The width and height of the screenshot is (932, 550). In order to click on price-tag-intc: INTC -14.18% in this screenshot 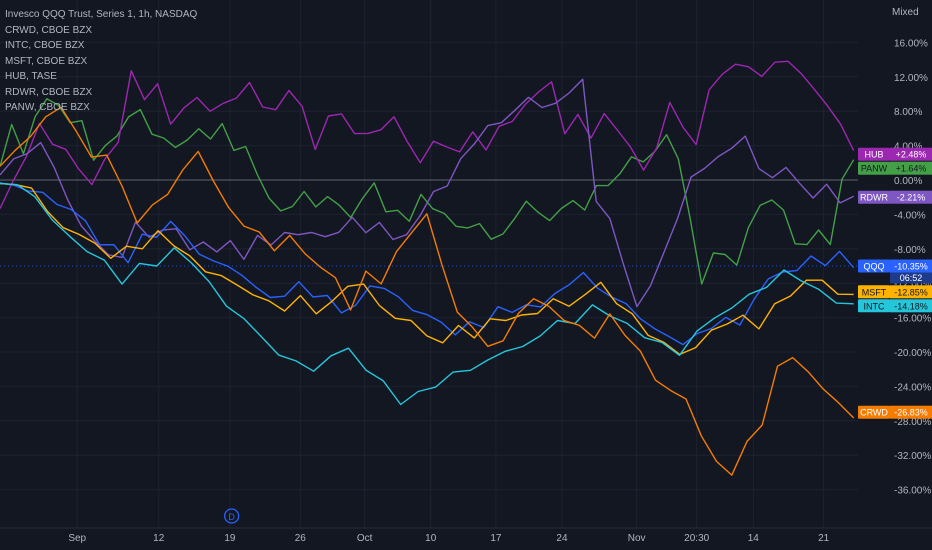, I will do `click(895, 306)`.